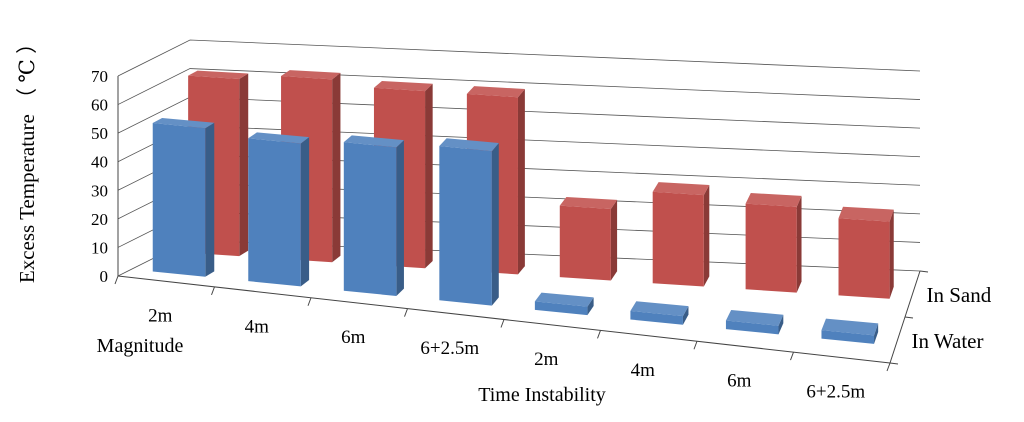 The image size is (1024, 422). Describe the element at coordinates (99, 105) in the screenshot. I see `y-tick-label: 60` at that location.